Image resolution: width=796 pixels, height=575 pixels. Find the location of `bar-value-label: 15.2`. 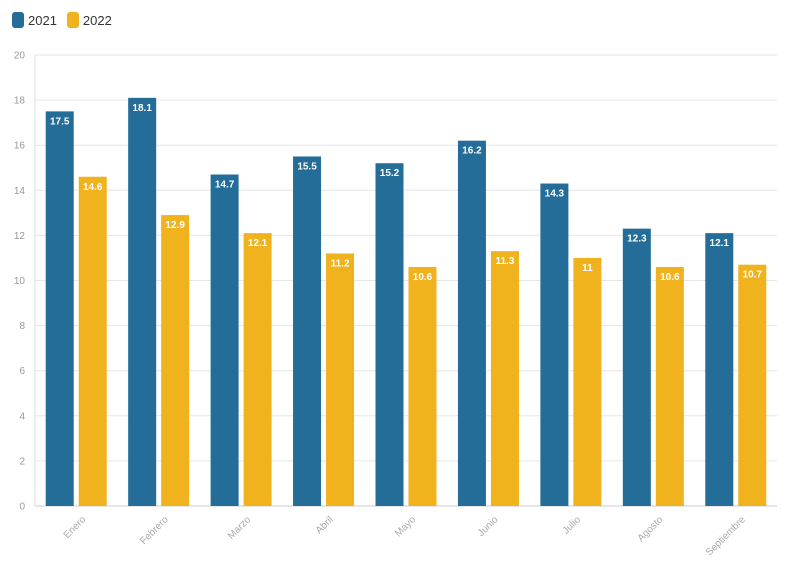

bar-value-label: 15.2 is located at coordinates (390, 173).